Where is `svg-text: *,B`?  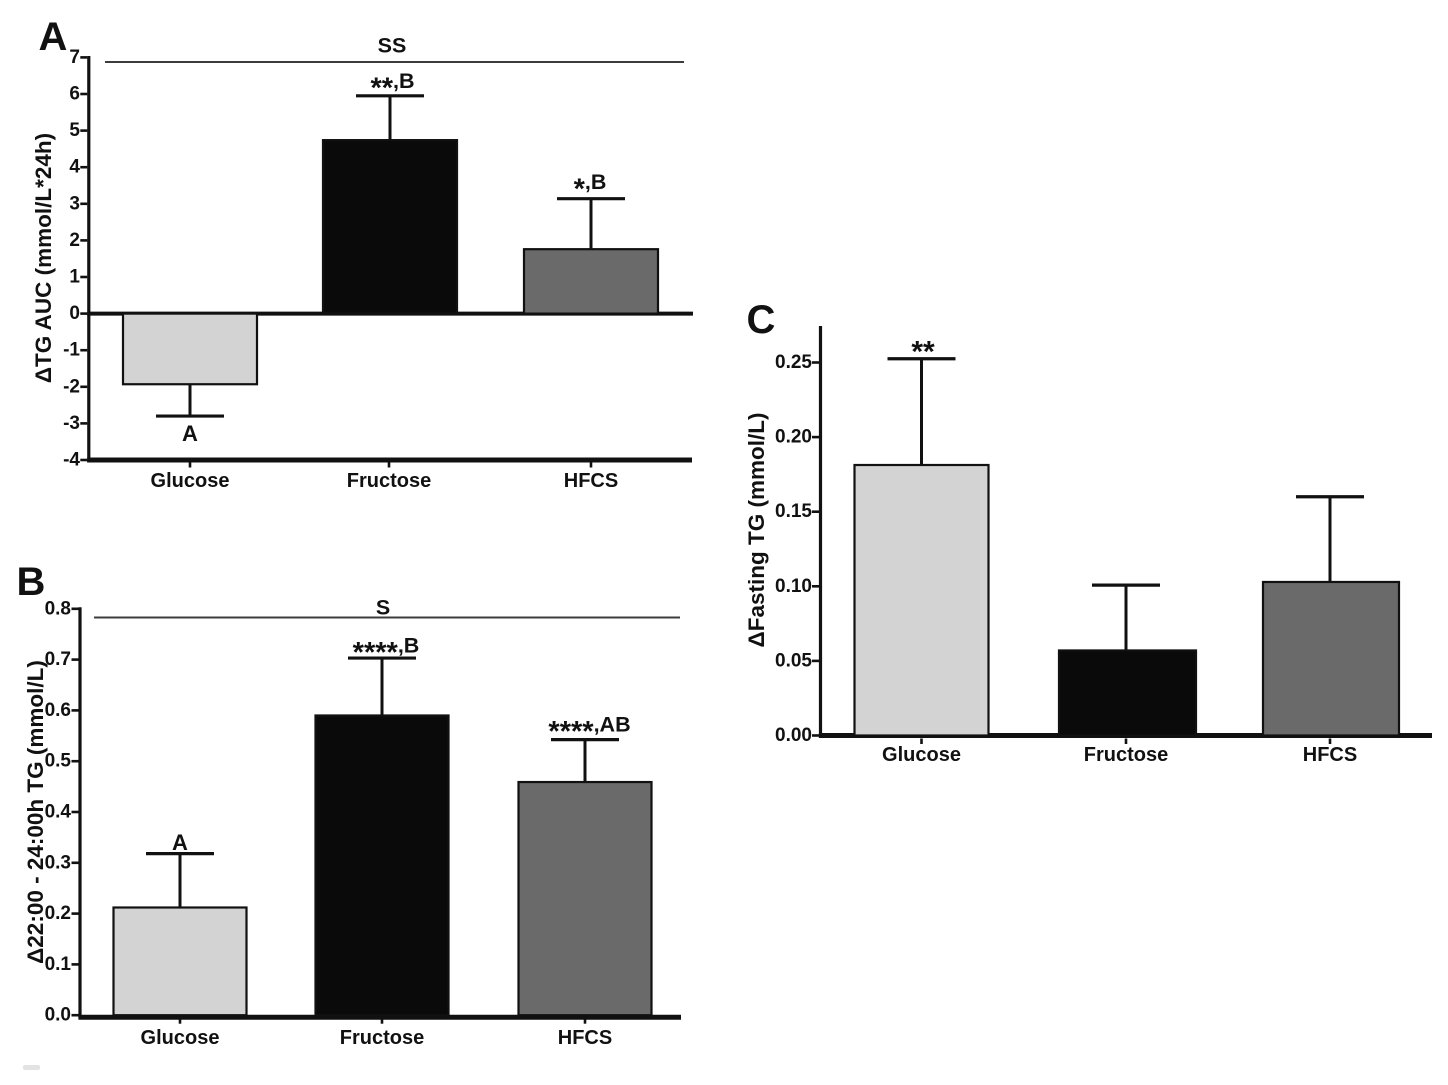 svg-text: *,B is located at coordinates (590, 187).